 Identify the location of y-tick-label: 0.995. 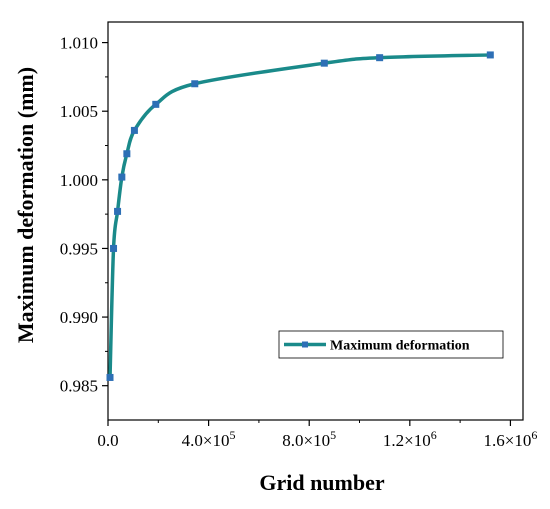
(79, 248).